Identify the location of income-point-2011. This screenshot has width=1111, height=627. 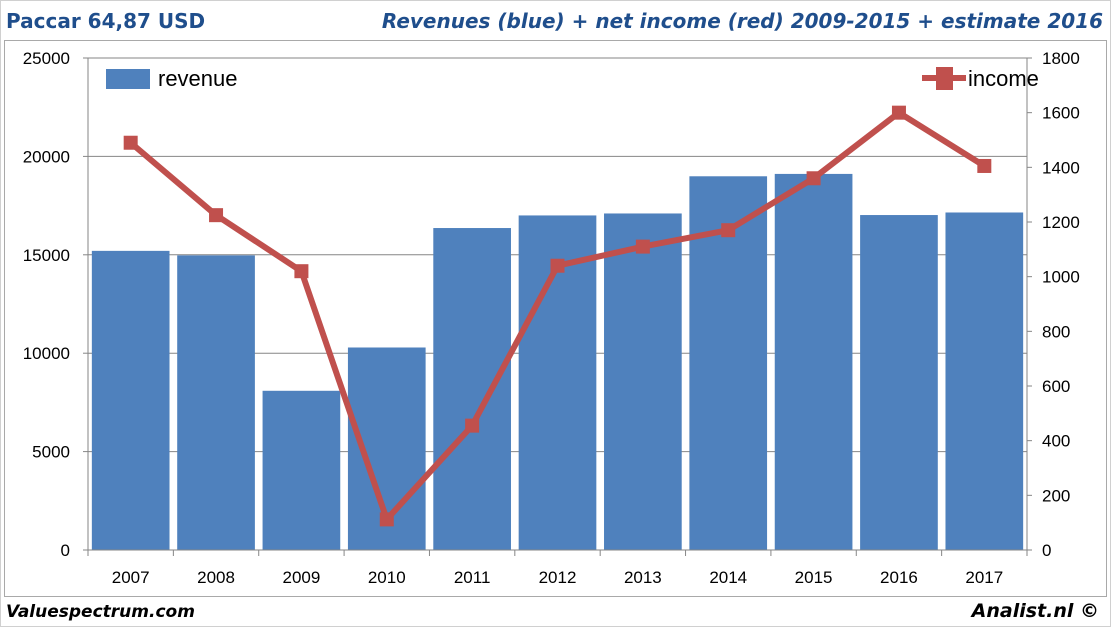
(472, 425).